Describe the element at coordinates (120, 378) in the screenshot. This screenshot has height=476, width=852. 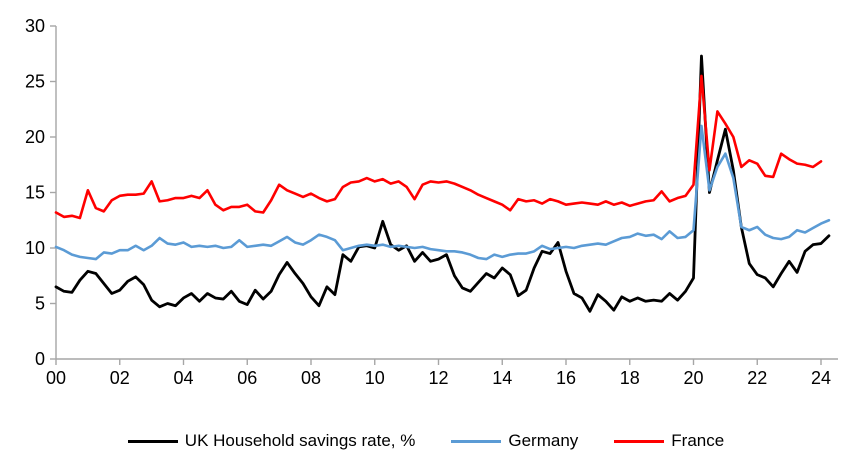
I see `x-tick-label: 02` at that location.